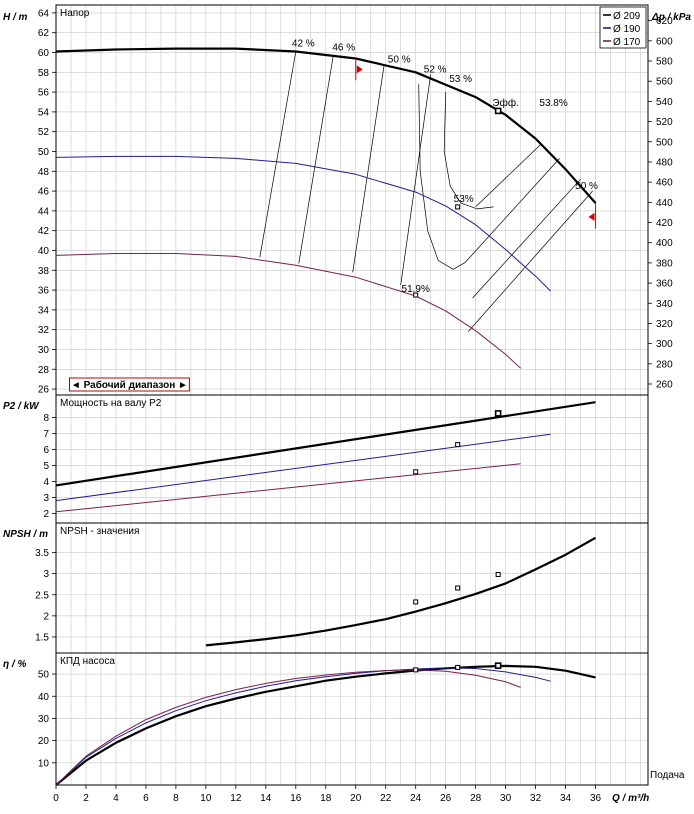 This screenshot has width=694, height=814. I want to click on annotation: 51.9%, so click(416, 289).